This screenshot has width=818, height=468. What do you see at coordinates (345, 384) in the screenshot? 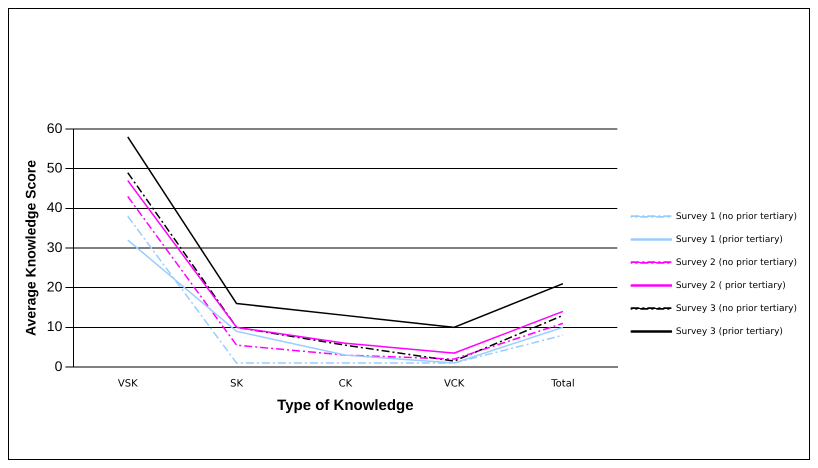
I see `x-tick-label: CK` at bounding box center [345, 384].